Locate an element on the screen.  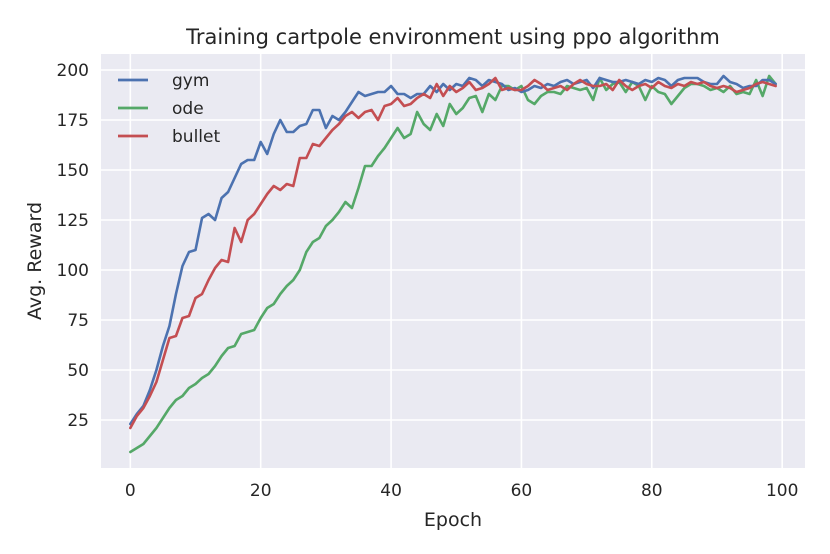
legend-label-ode: ode is located at coordinates (188, 109).